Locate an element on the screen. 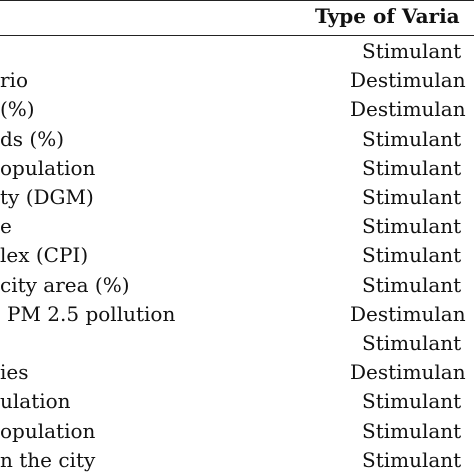 This screenshot has height=474, width=474. variable-name-cell: city area (%) is located at coordinates (65, 284).